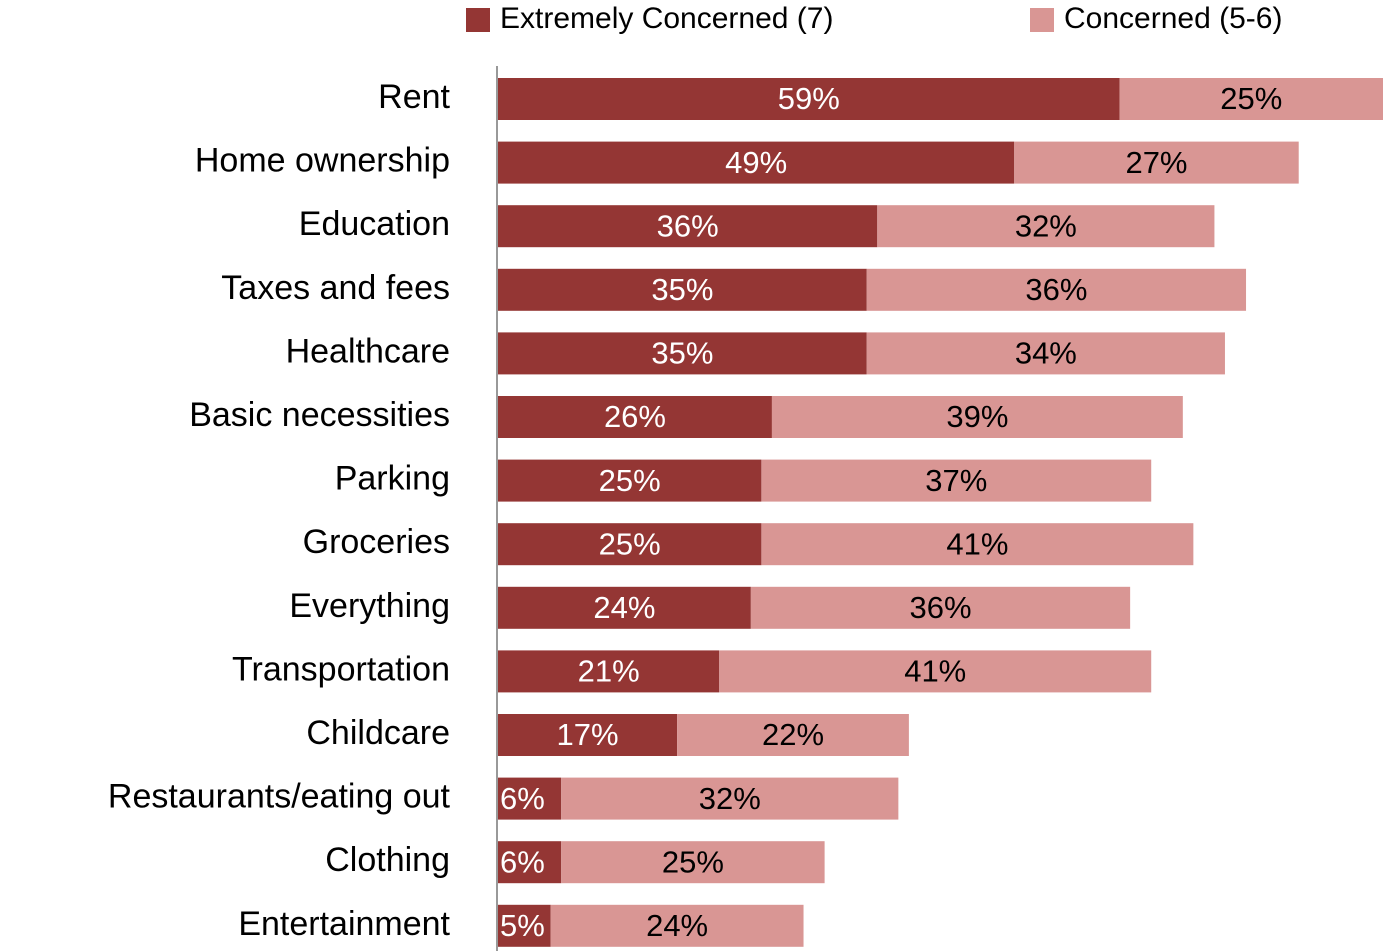  Describe the element at coordinates (279, 797) in the screenshot. I see `y-tick-label: Restaurants/eating out` at that location.